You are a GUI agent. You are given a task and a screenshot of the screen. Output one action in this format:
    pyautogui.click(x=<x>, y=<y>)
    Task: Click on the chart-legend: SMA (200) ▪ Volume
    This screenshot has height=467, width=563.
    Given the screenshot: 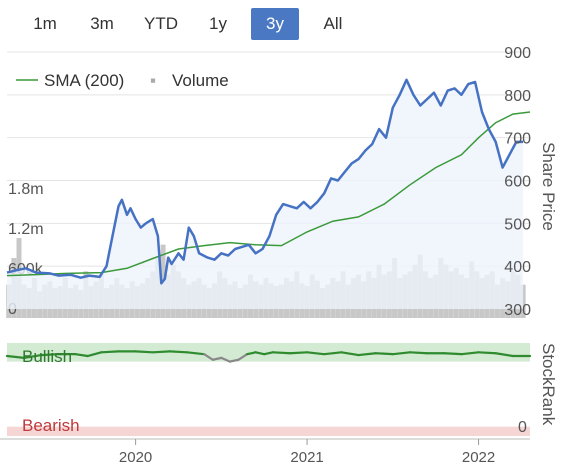 What is the action you would take?
    pyautogui.click(x=122, y=80)
    